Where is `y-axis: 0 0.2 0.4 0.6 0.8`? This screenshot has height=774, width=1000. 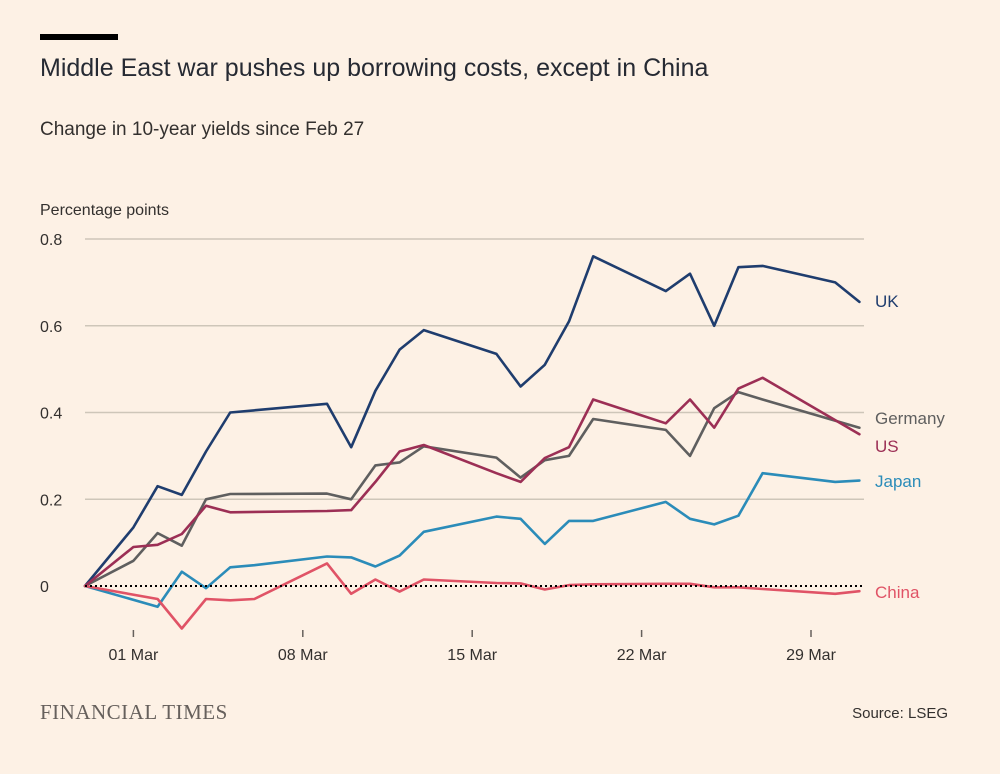 y-axis: 0 0.2 0.4 0.6 0.8 is located at coordinates (51, 414).